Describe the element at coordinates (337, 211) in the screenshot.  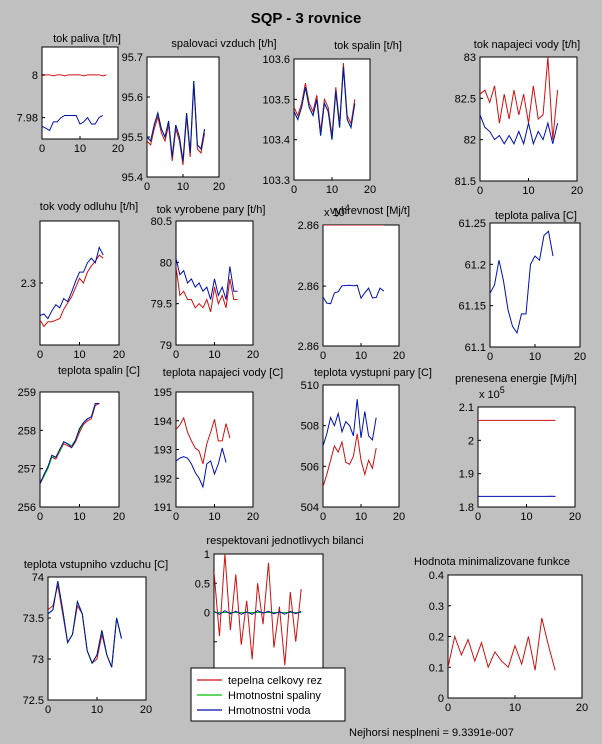
I see `exponent-label: x 104` at that location.